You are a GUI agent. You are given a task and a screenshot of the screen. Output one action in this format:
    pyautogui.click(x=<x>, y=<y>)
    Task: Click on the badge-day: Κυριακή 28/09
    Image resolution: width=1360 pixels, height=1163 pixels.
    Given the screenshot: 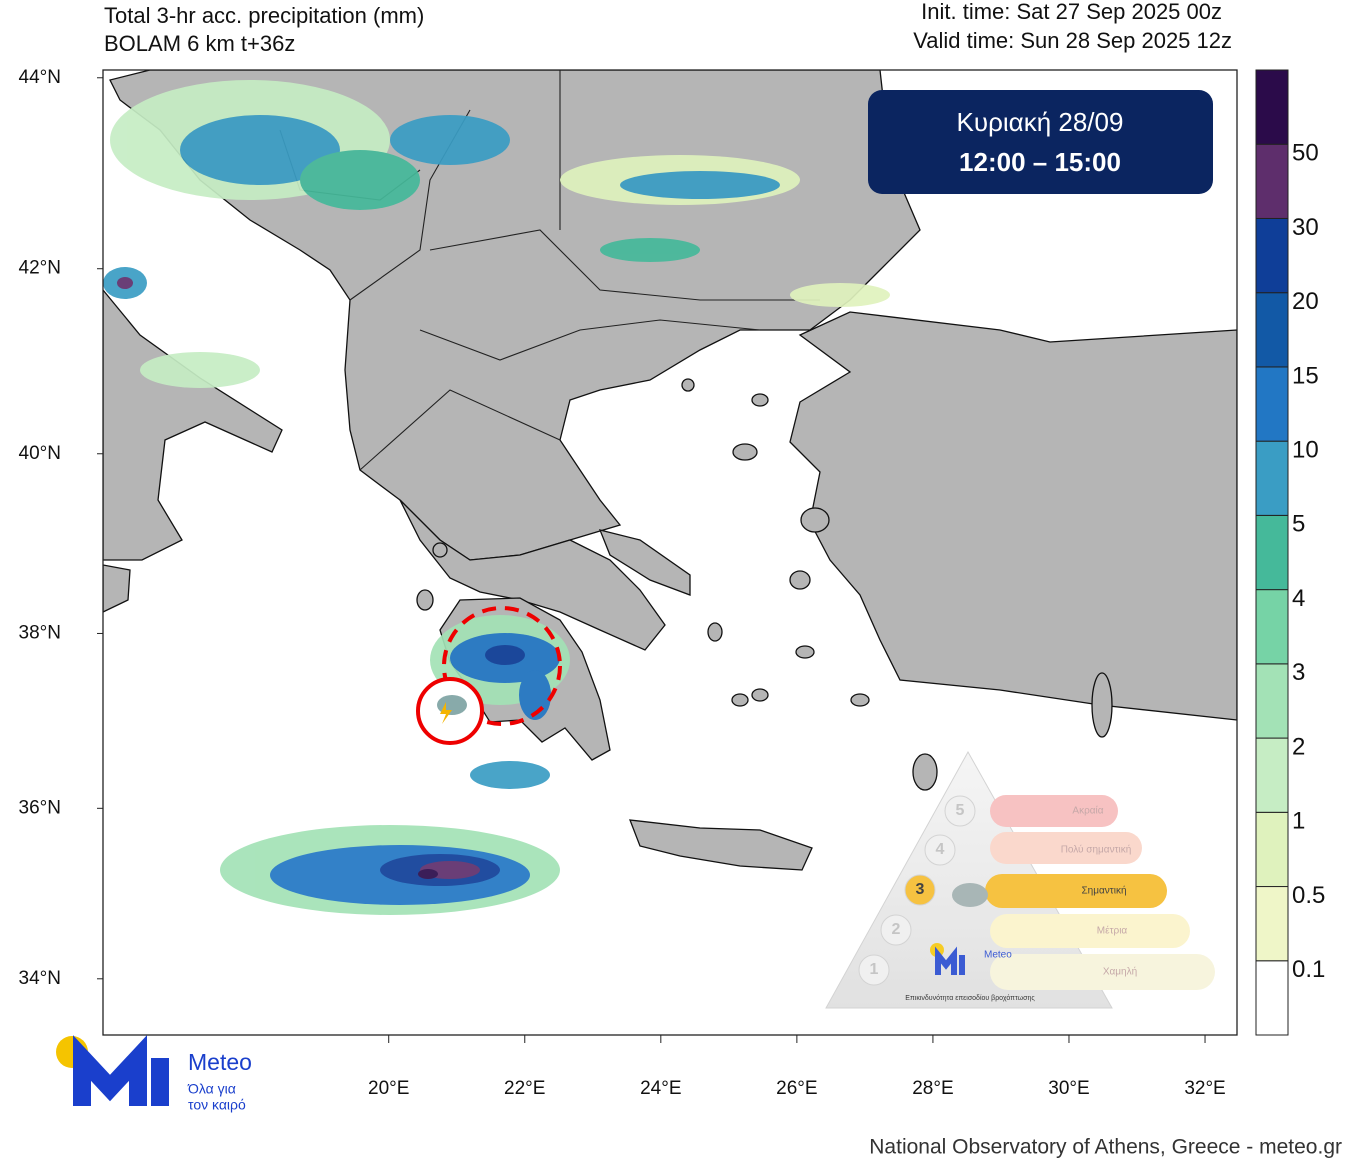 What is the action you would take?
    pyautogui.click(x=1040, y=122)
    